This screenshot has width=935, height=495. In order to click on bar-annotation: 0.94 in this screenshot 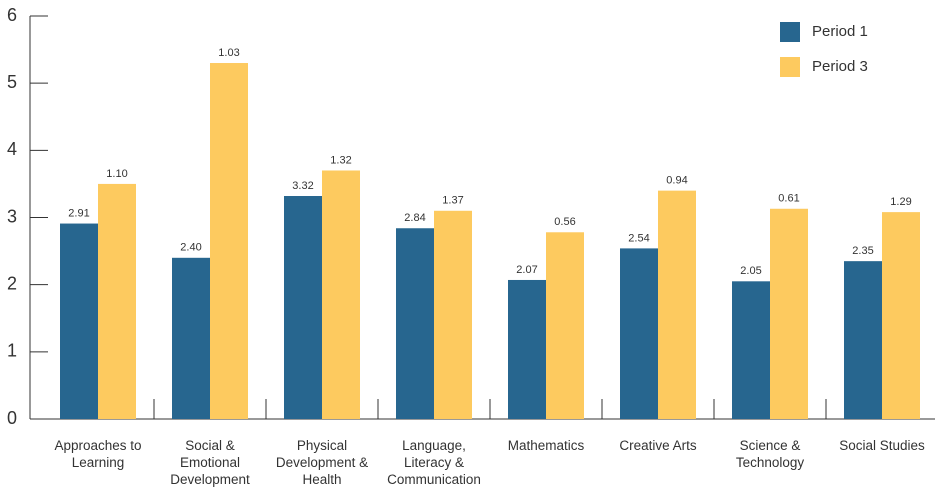, I will do `click(676, 181)`.